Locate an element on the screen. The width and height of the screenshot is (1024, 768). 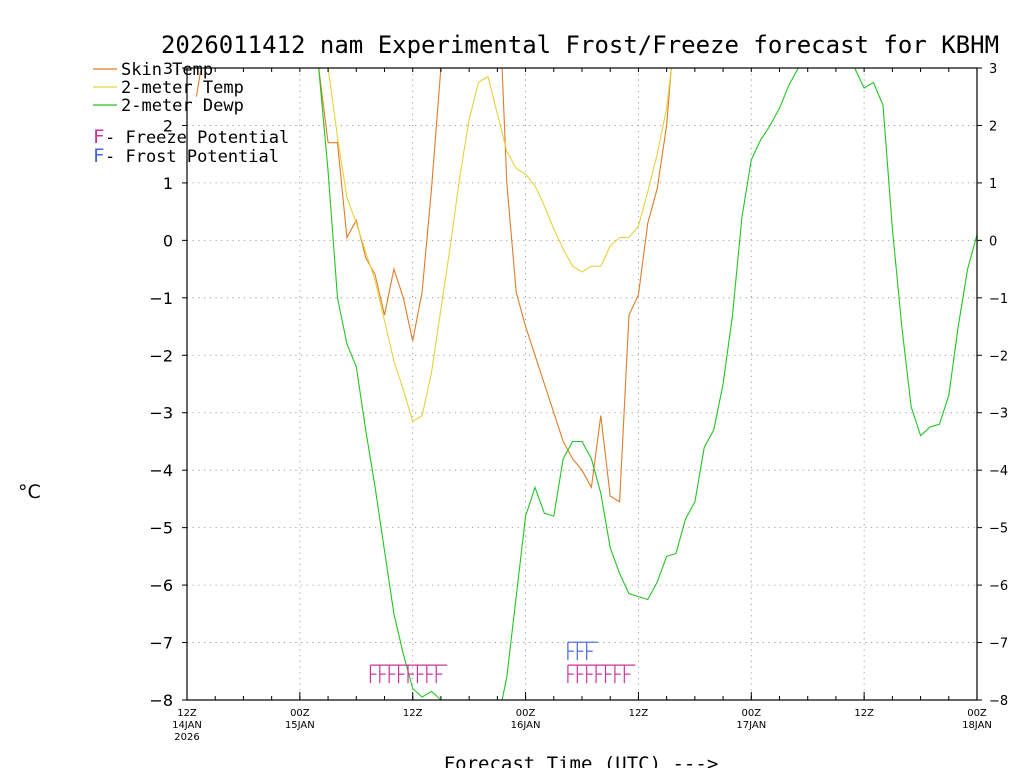
y-tick-label-left: 2 is located at coordinates (168, 125).